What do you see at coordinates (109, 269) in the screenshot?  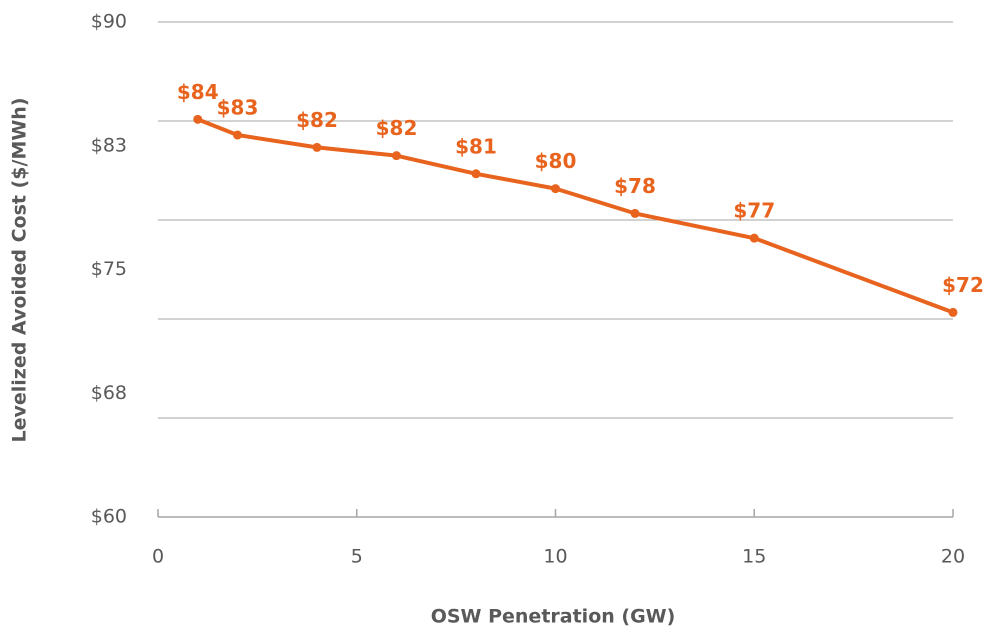 I see `y-tick-label: $75` at bounding box center [109, 269].